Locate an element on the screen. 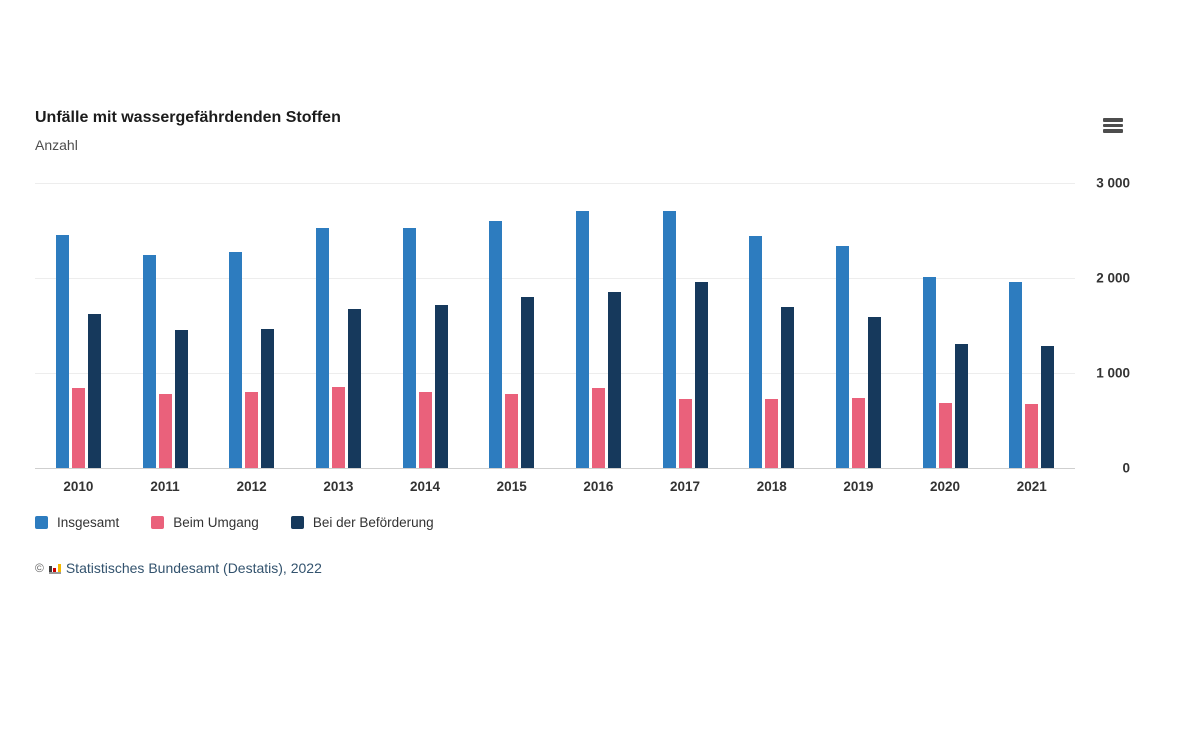 This screenshot has height=746, width=1200. bar-beim-umgang-2011 is located at coordinates (165, 430).